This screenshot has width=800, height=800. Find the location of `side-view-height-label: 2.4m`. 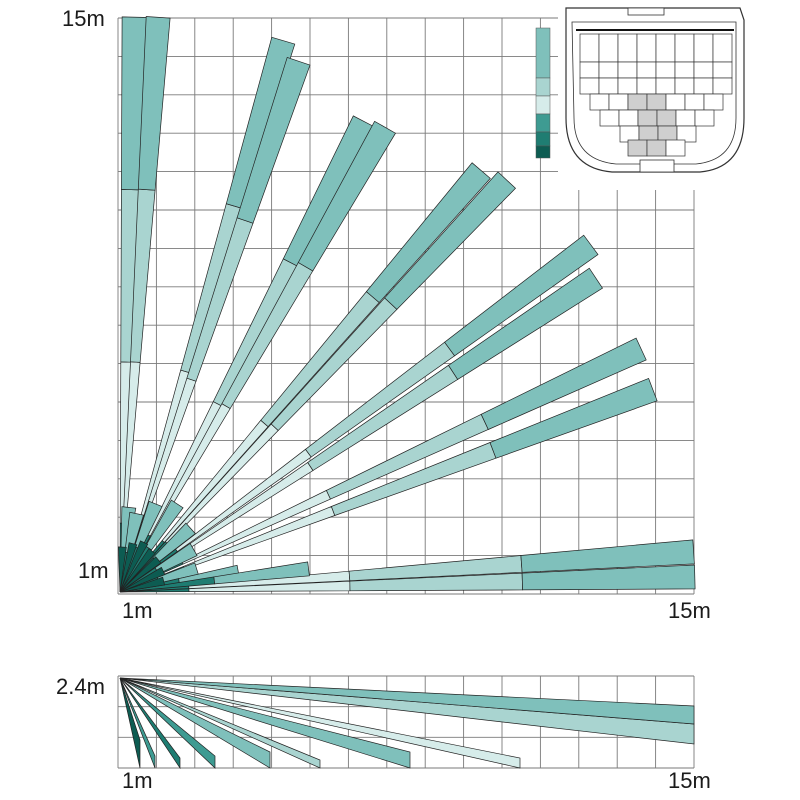

side-view-height-label: 2.4m is located at coordinates (80, 686).